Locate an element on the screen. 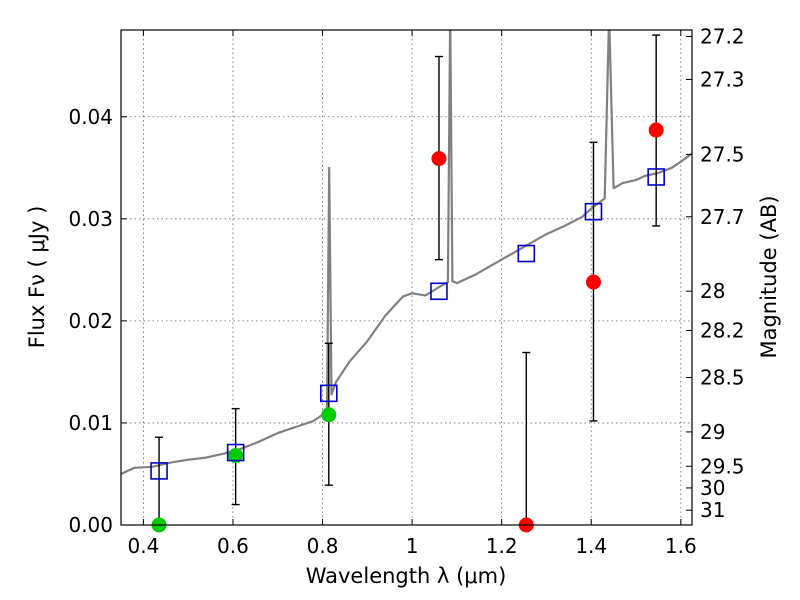 The height and width of the screenshot is (600, 800). y2-tick-label: 31 is located at coordinates (712, 510).